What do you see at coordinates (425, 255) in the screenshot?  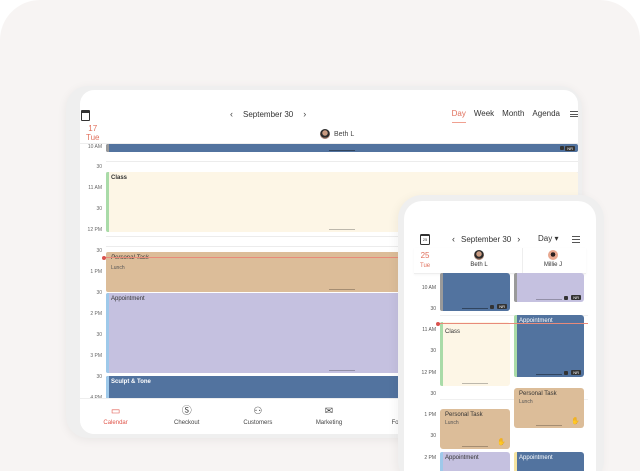 I see `day-number: 25` at bounding box center [425, 255].